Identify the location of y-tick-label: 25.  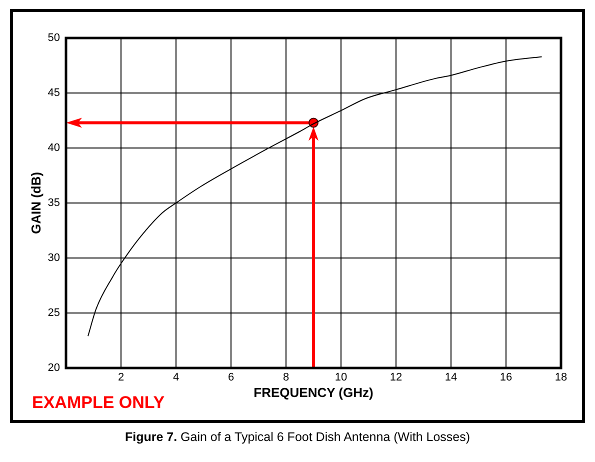
(54, 313).